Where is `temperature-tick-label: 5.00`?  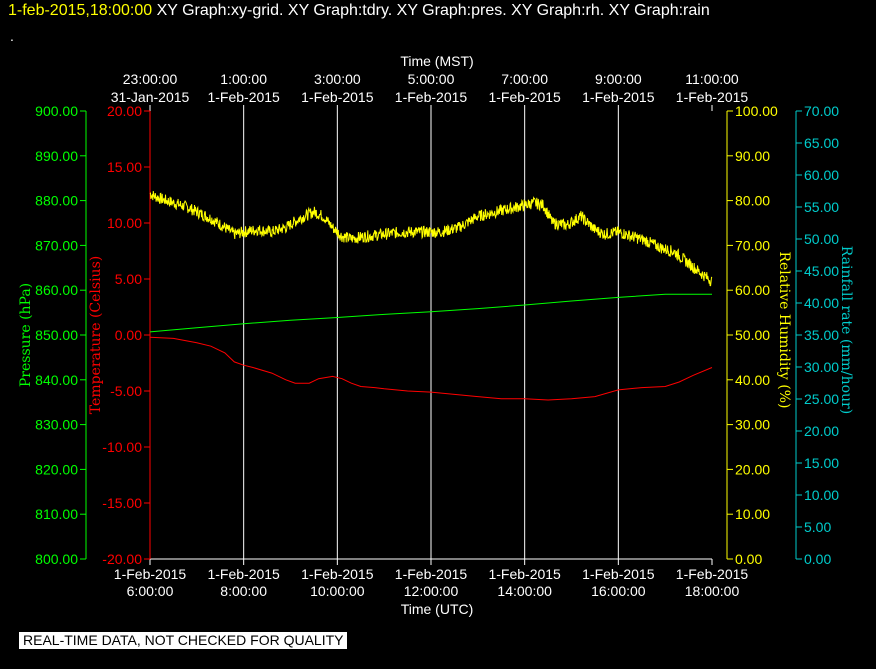
temperature-tick-label: 5.00 is located at coordinates (128, 279).